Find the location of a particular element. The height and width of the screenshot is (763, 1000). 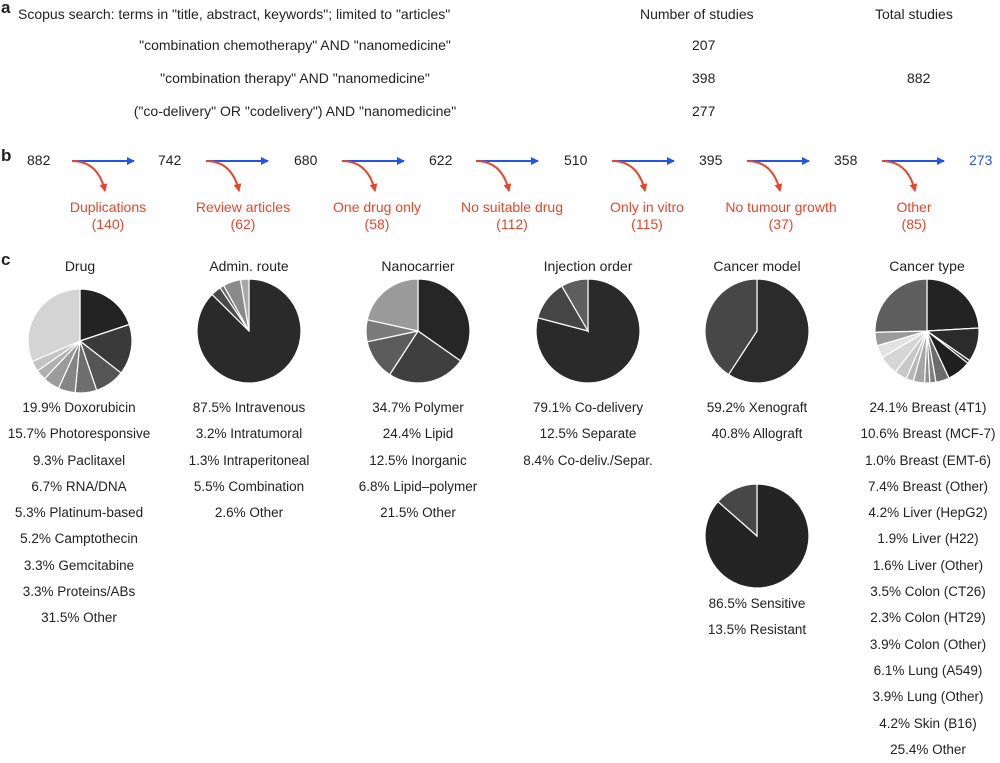

legend-sensitivity: 86.5% Sensitive 13.5% Resistant is located at coordinates (757, 617).